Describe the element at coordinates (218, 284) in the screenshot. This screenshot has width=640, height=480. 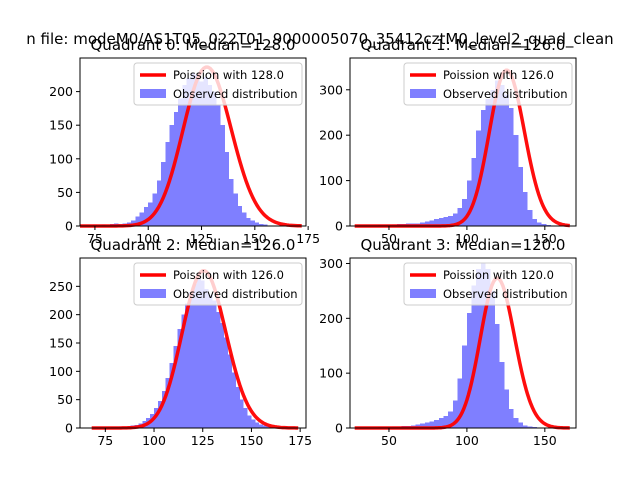
I see `legend: Poission with 126.0 Observed distribution` at that location.